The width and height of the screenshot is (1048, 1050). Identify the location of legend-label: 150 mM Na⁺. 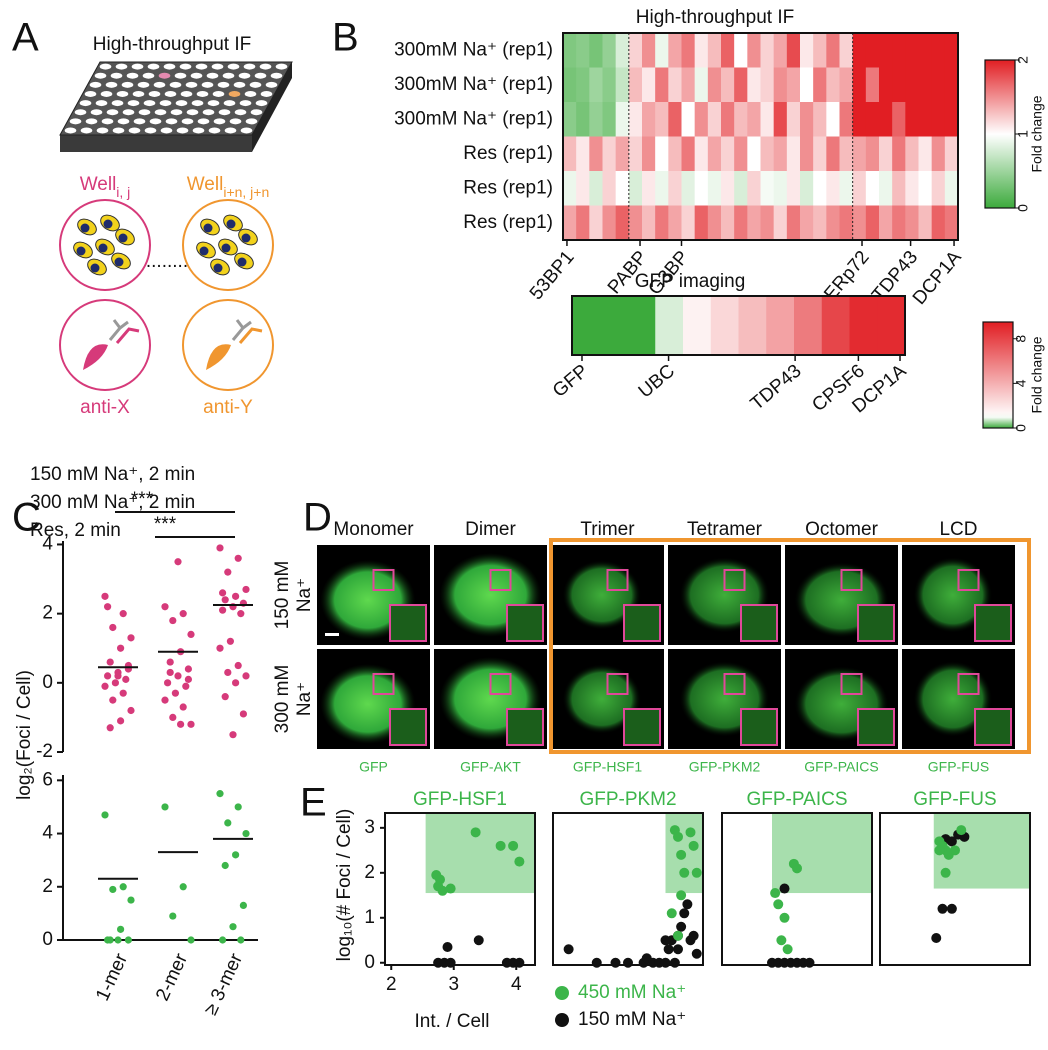
(632, 1019).